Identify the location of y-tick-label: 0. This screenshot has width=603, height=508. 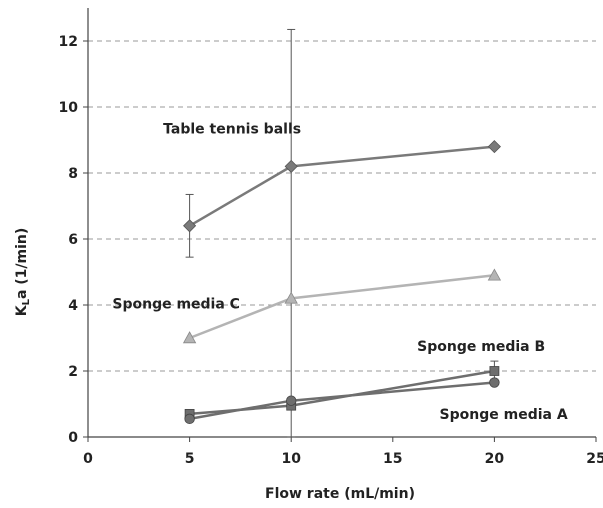
(73, 438).